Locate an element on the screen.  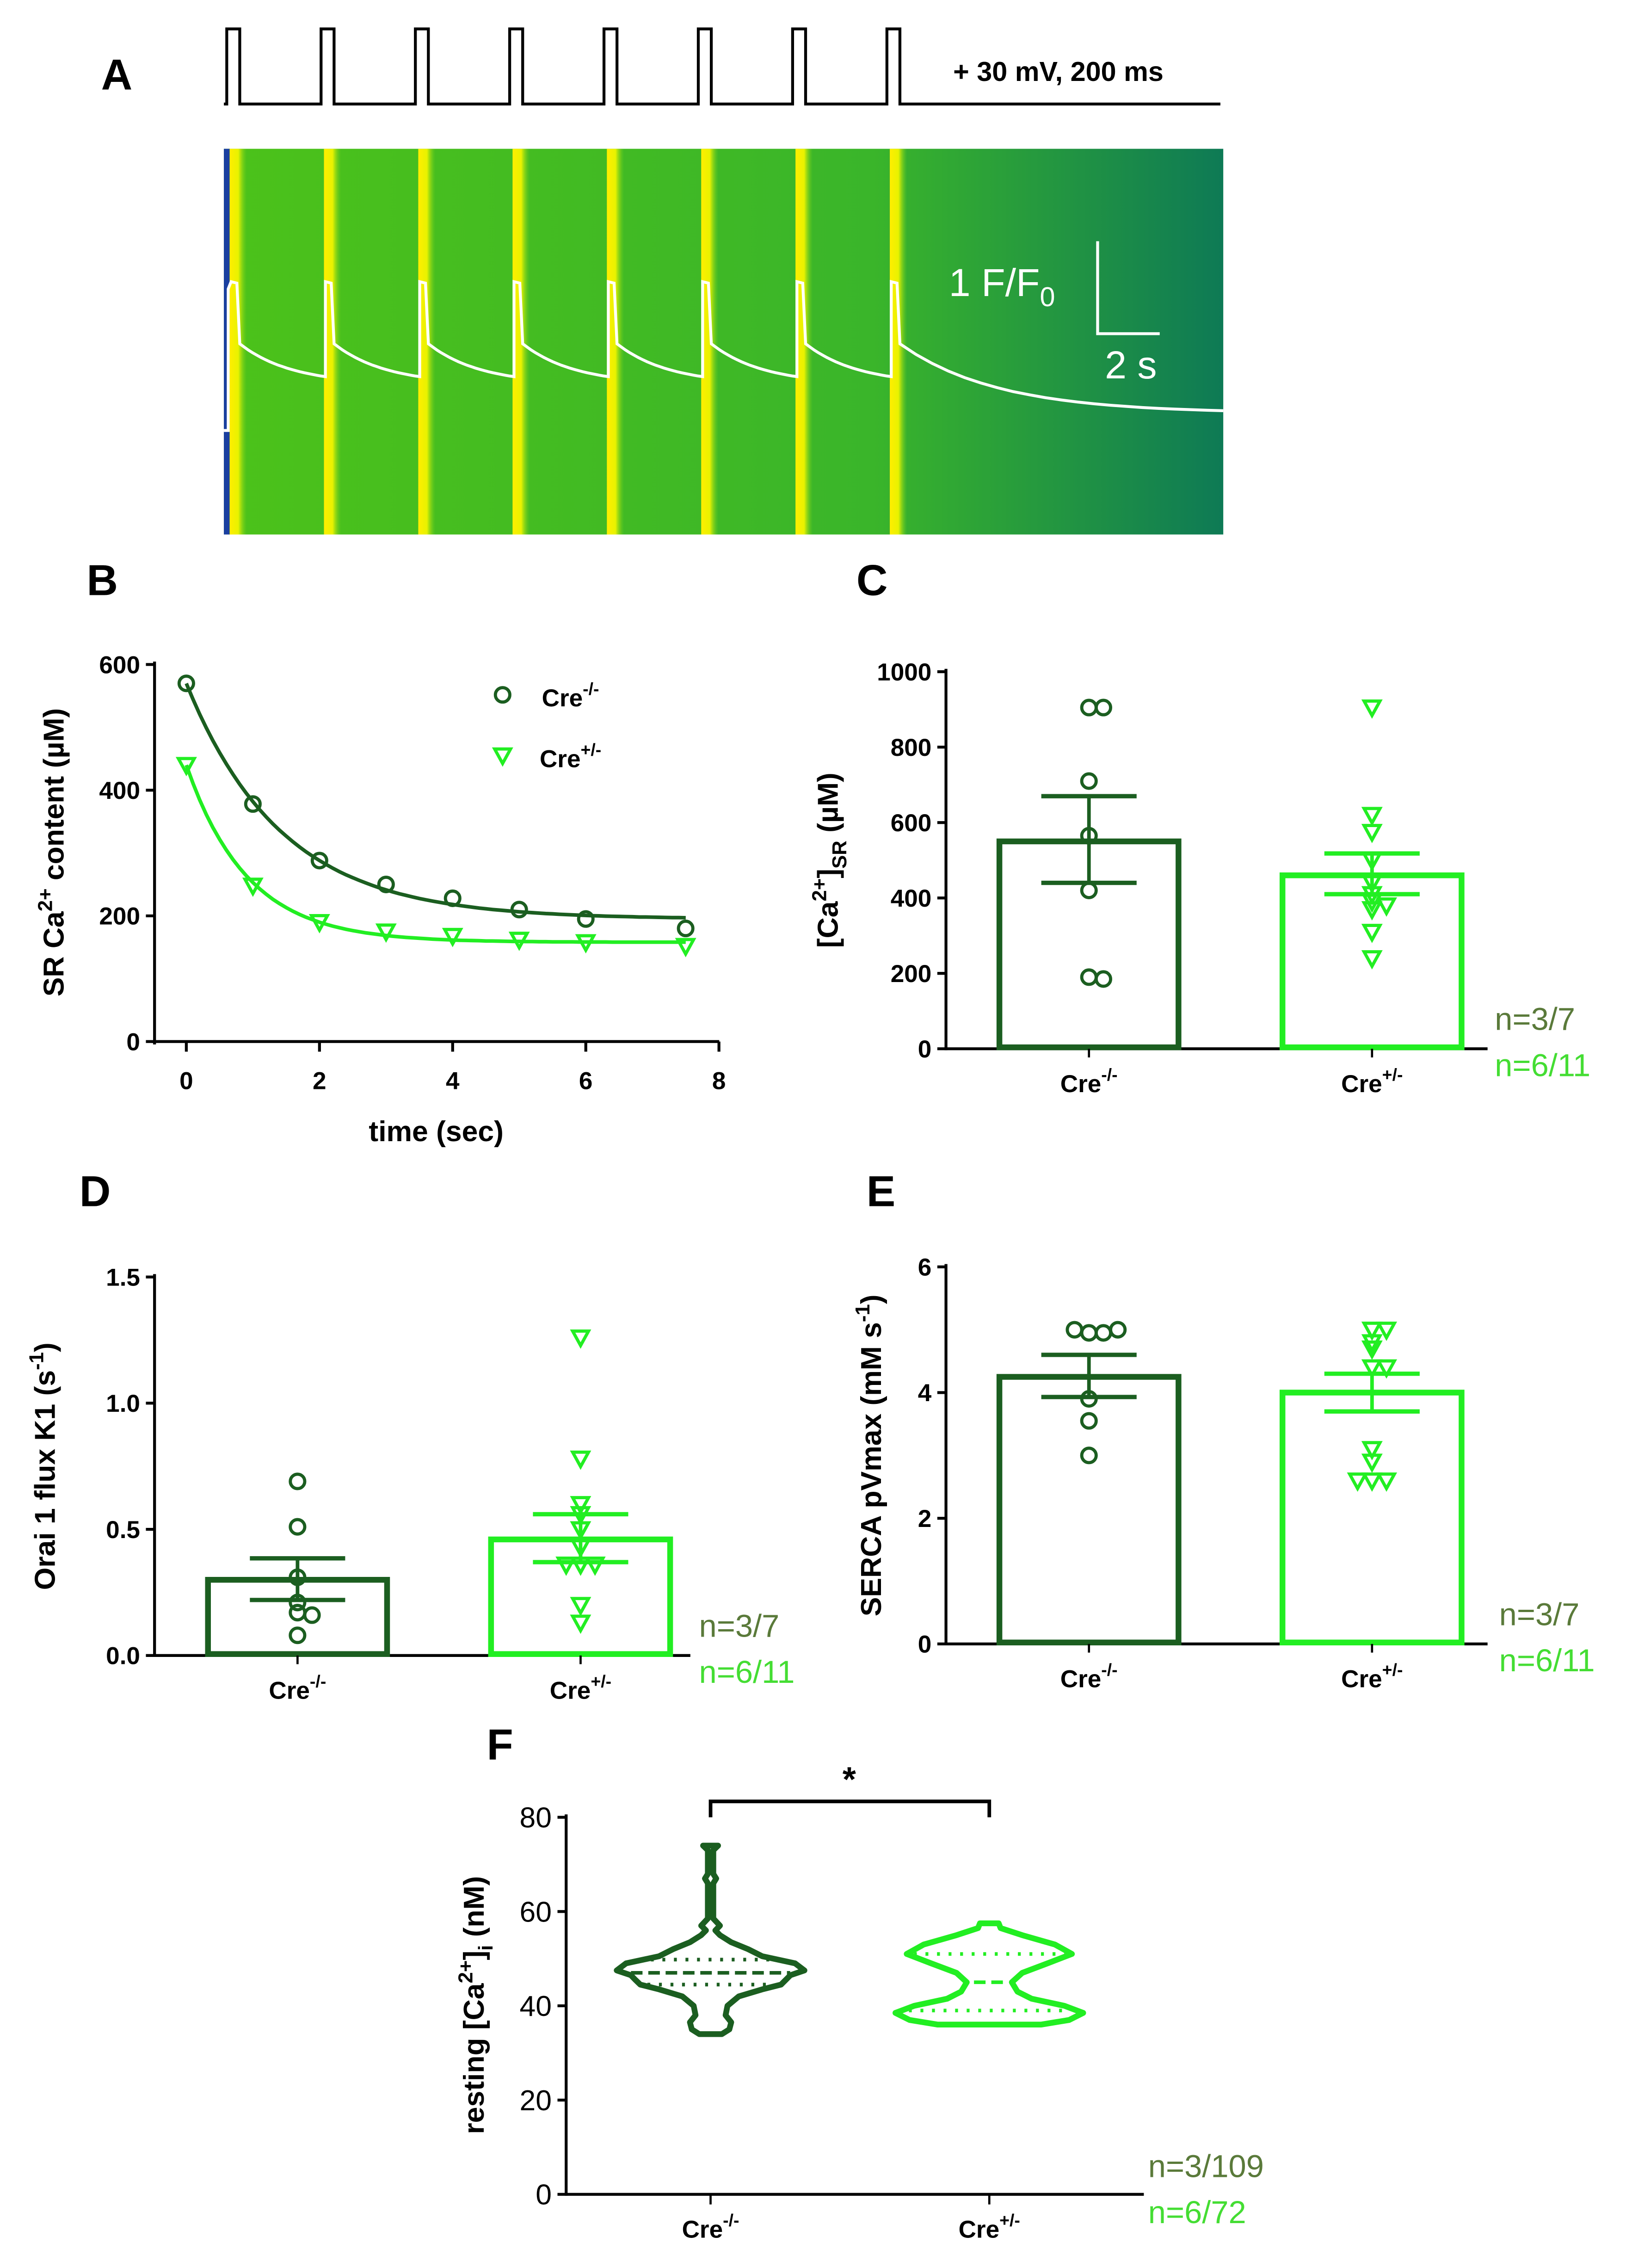
y-tick-label: 1.0 is located at coordinates (123, 1403).